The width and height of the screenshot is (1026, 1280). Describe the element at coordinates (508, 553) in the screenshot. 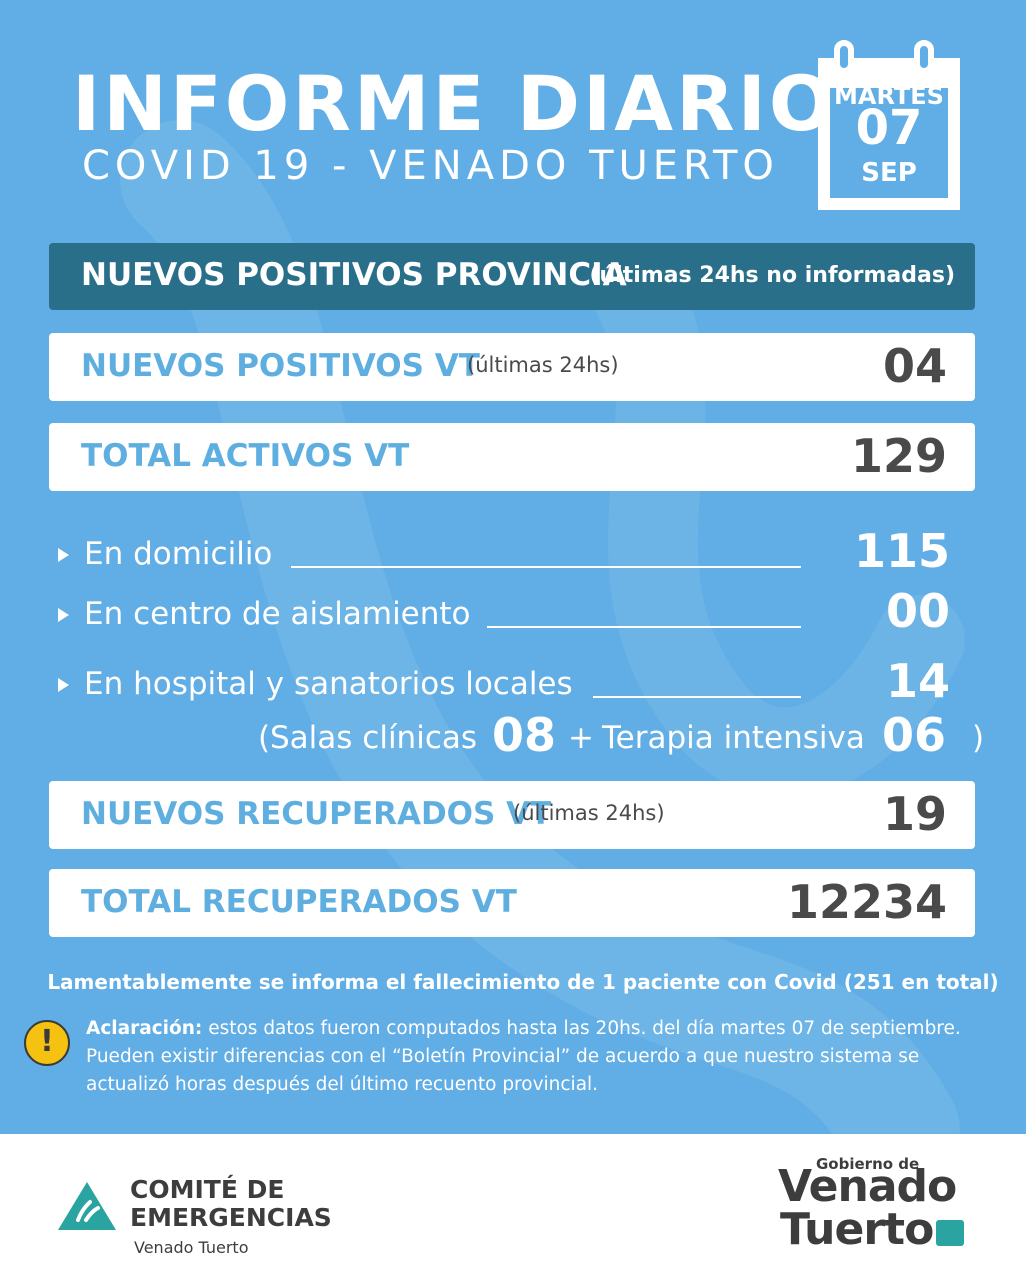

I see `breakdown-row-domicilio: En domicilio 115` at that location.